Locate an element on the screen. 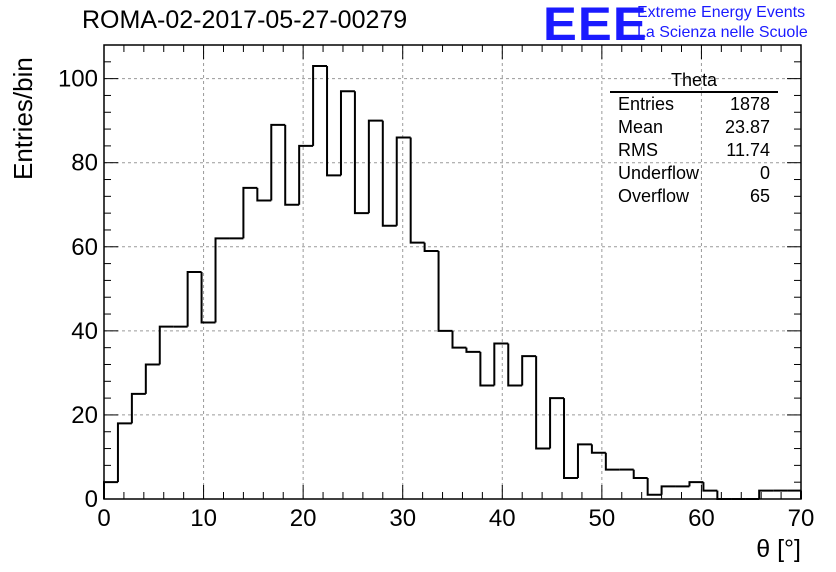  x-tick-label: 10 is located at coordinates (203, 518).